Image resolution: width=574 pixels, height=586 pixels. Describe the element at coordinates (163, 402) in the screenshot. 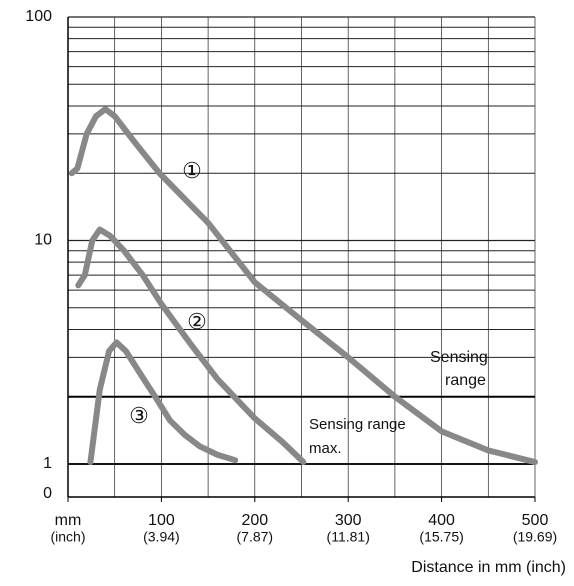

I see `curve` at that location.